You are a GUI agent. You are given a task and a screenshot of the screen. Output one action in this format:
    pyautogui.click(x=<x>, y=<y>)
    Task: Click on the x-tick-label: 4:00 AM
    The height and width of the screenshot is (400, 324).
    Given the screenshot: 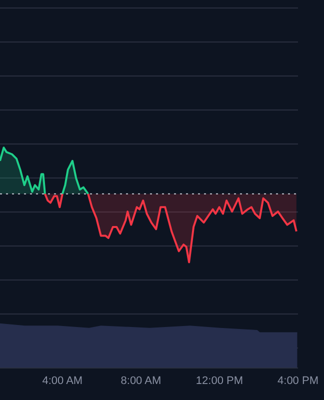 What is the action you would take?
    pyautogui.click(x=62, y=380)
    